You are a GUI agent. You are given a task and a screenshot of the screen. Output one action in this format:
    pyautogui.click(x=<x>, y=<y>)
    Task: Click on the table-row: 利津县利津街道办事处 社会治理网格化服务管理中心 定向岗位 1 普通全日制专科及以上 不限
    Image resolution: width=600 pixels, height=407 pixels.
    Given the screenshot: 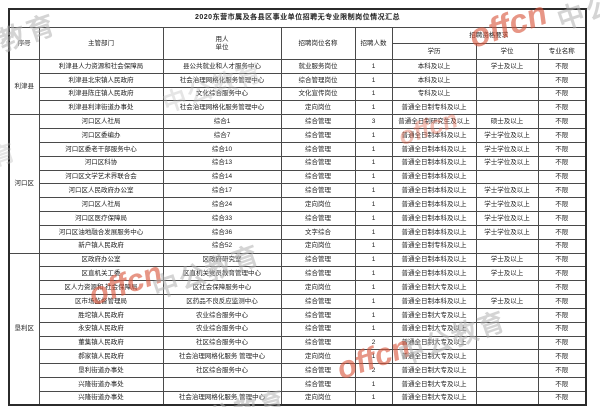 What is the action you would take?
    pyautogui.click(x=298, y=108)
    